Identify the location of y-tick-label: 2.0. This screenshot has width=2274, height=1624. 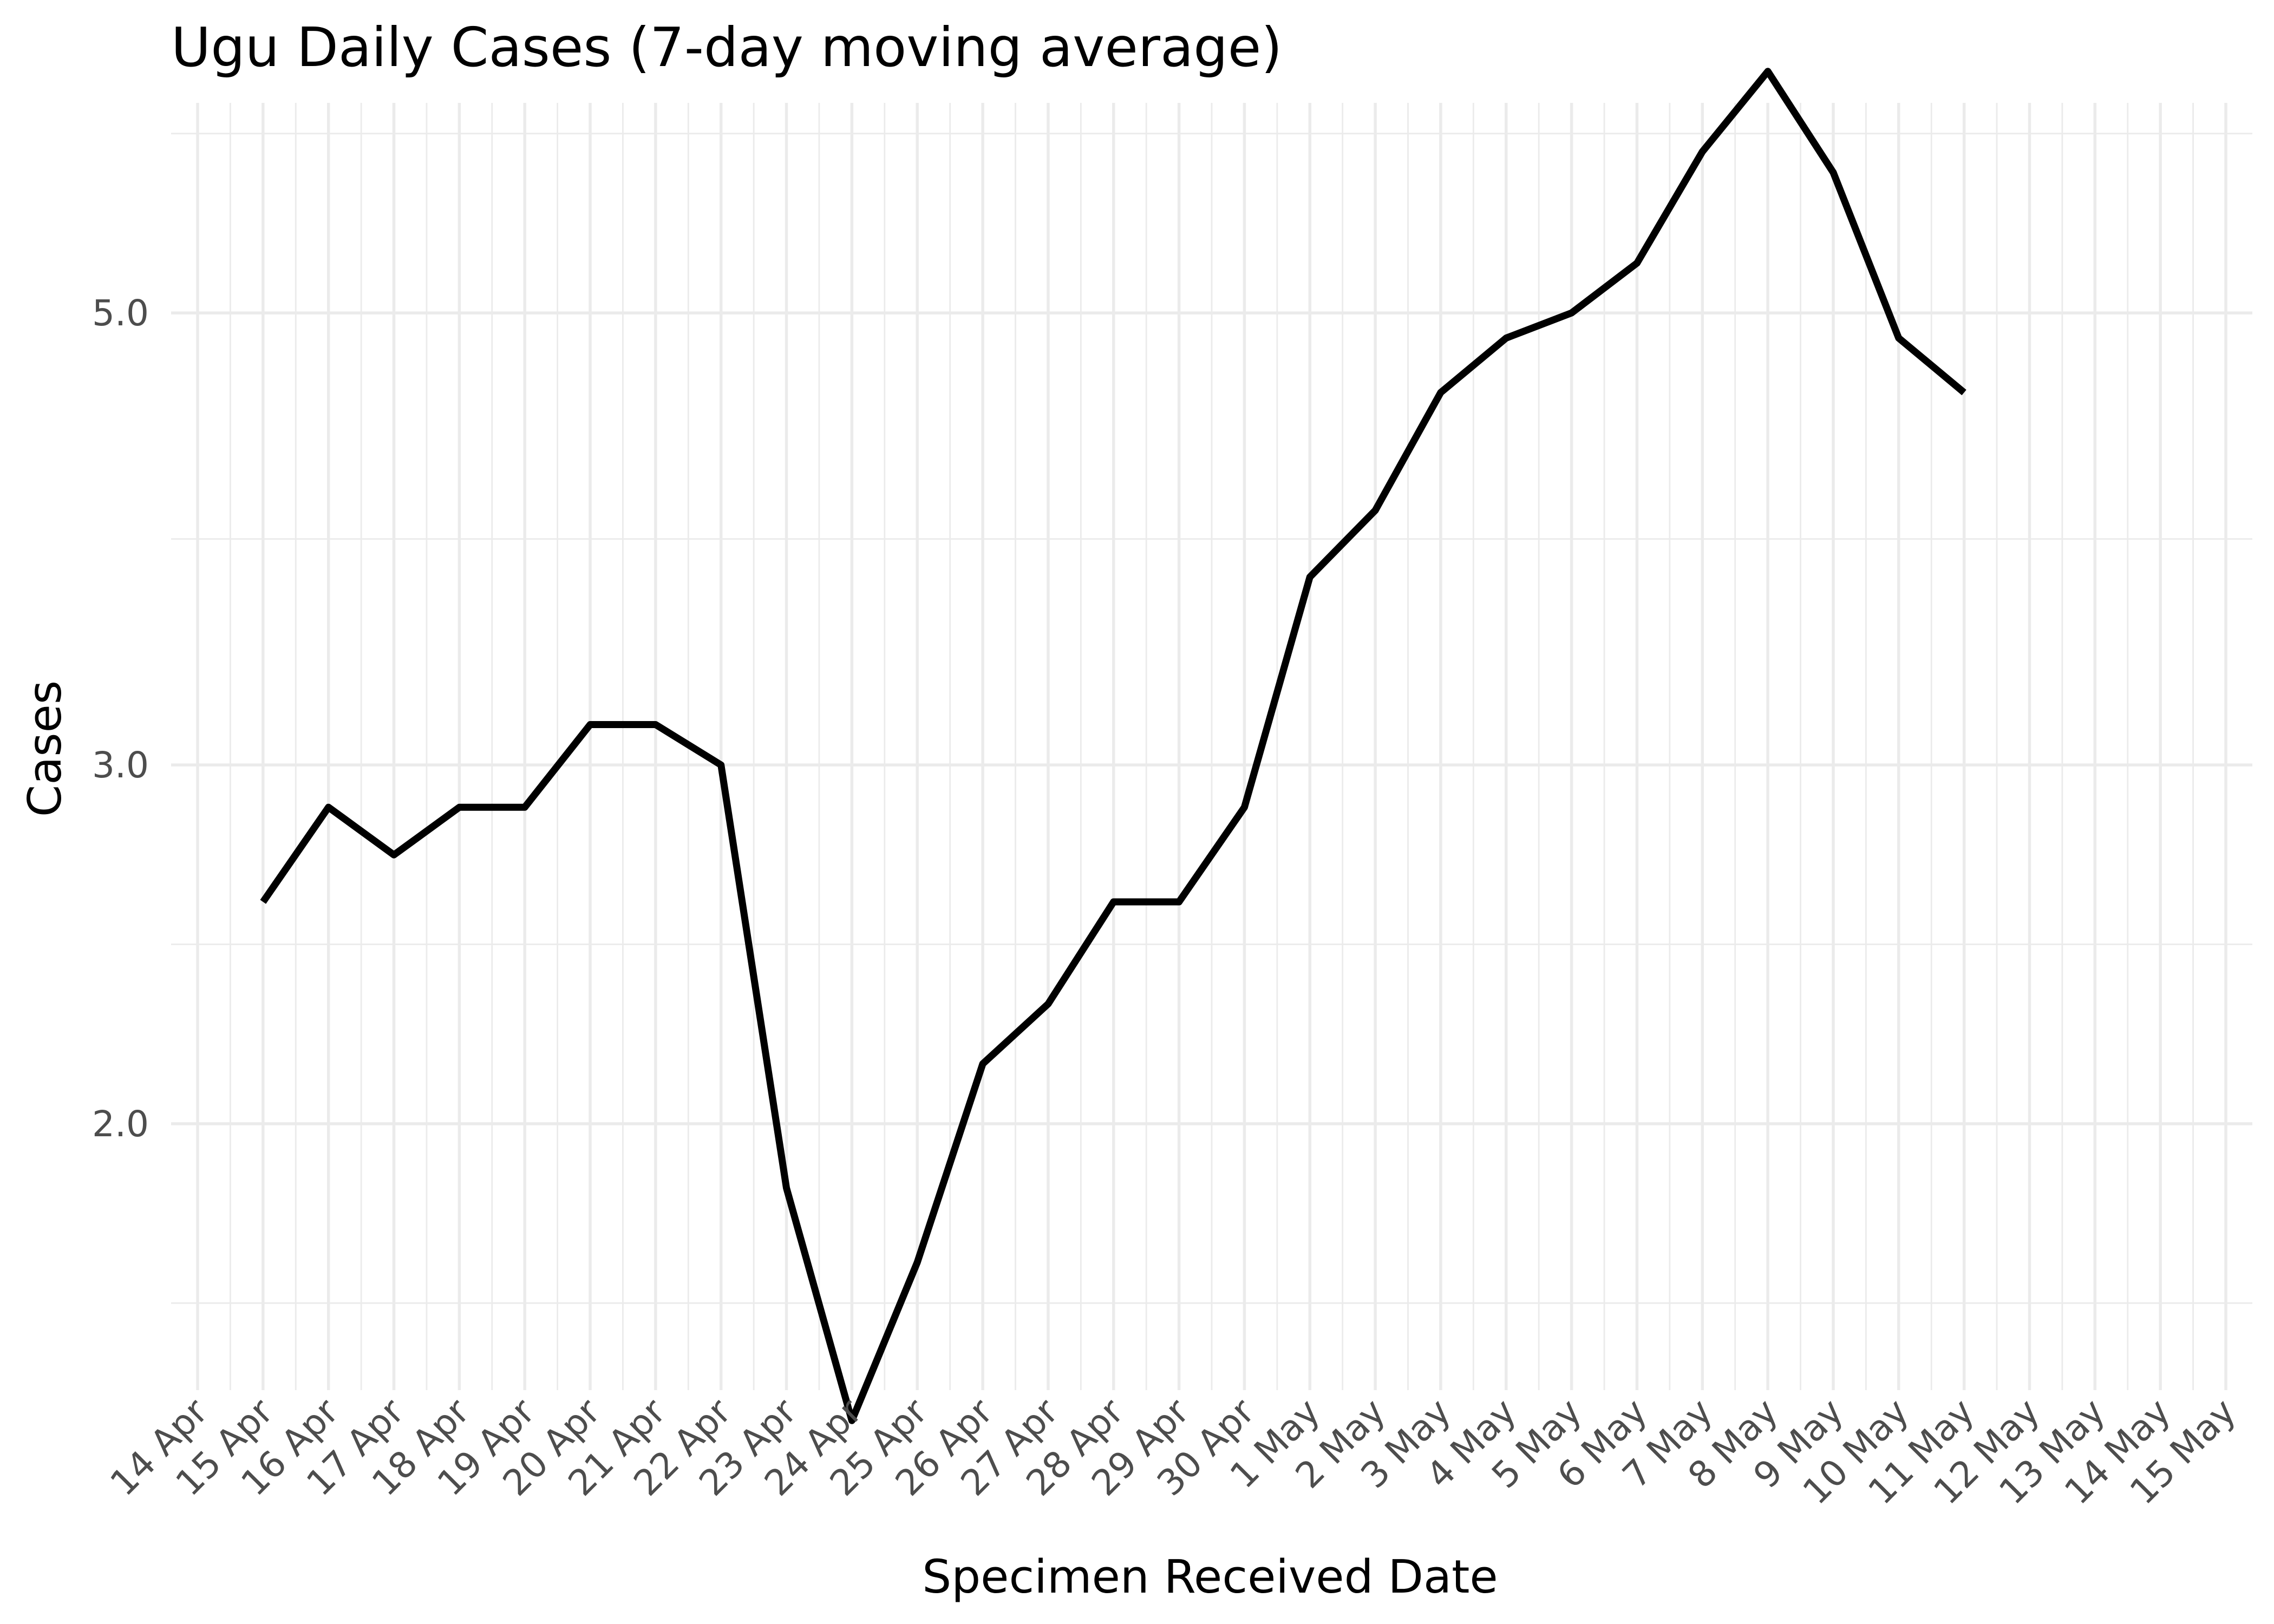
(121, 1124).